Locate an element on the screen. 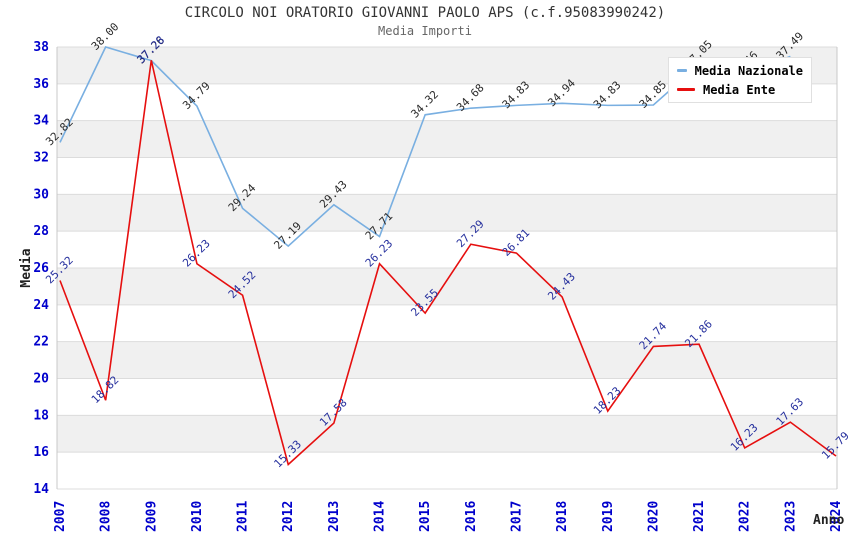 The height and width of the screenshot is (550, 850). y-axis-tick-label: 38 is located at coordinates (41, 47).